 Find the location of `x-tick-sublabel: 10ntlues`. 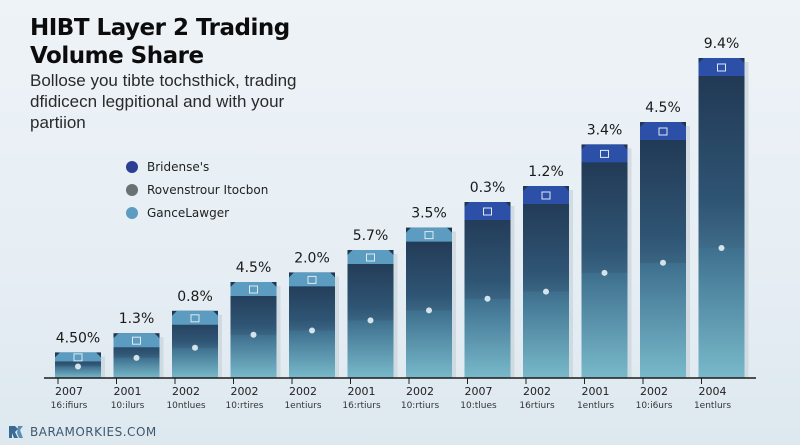

x-tick-sublabel: 10ntlues is located at coordinates (185, 406).